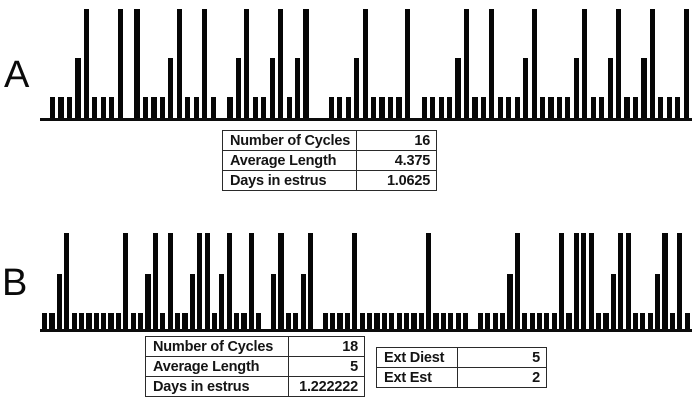 The width and height of the screenshot is (692, 412). What do you see at coordinates (502, 377) in the screenshot?
I see `stat-value: 2` at bounding box center [502, 377].